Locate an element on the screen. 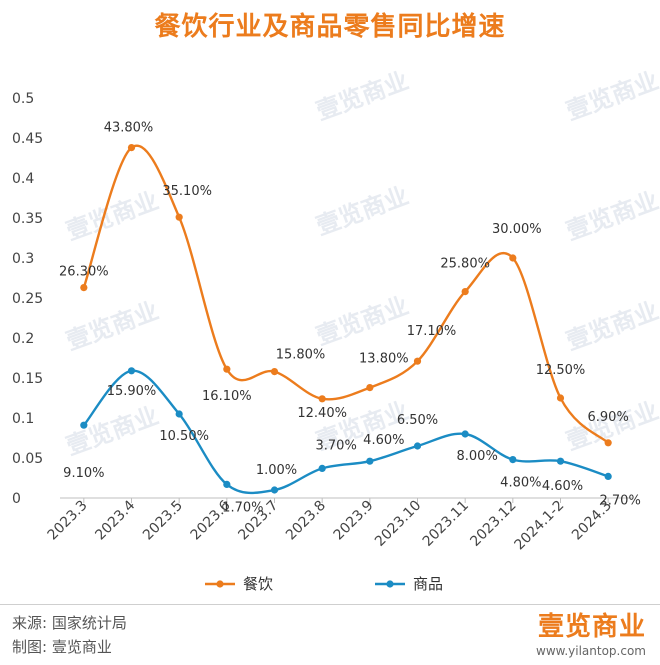 The image size is (660, 665). data-label: 1.70% is located at coordinates (242, 507).